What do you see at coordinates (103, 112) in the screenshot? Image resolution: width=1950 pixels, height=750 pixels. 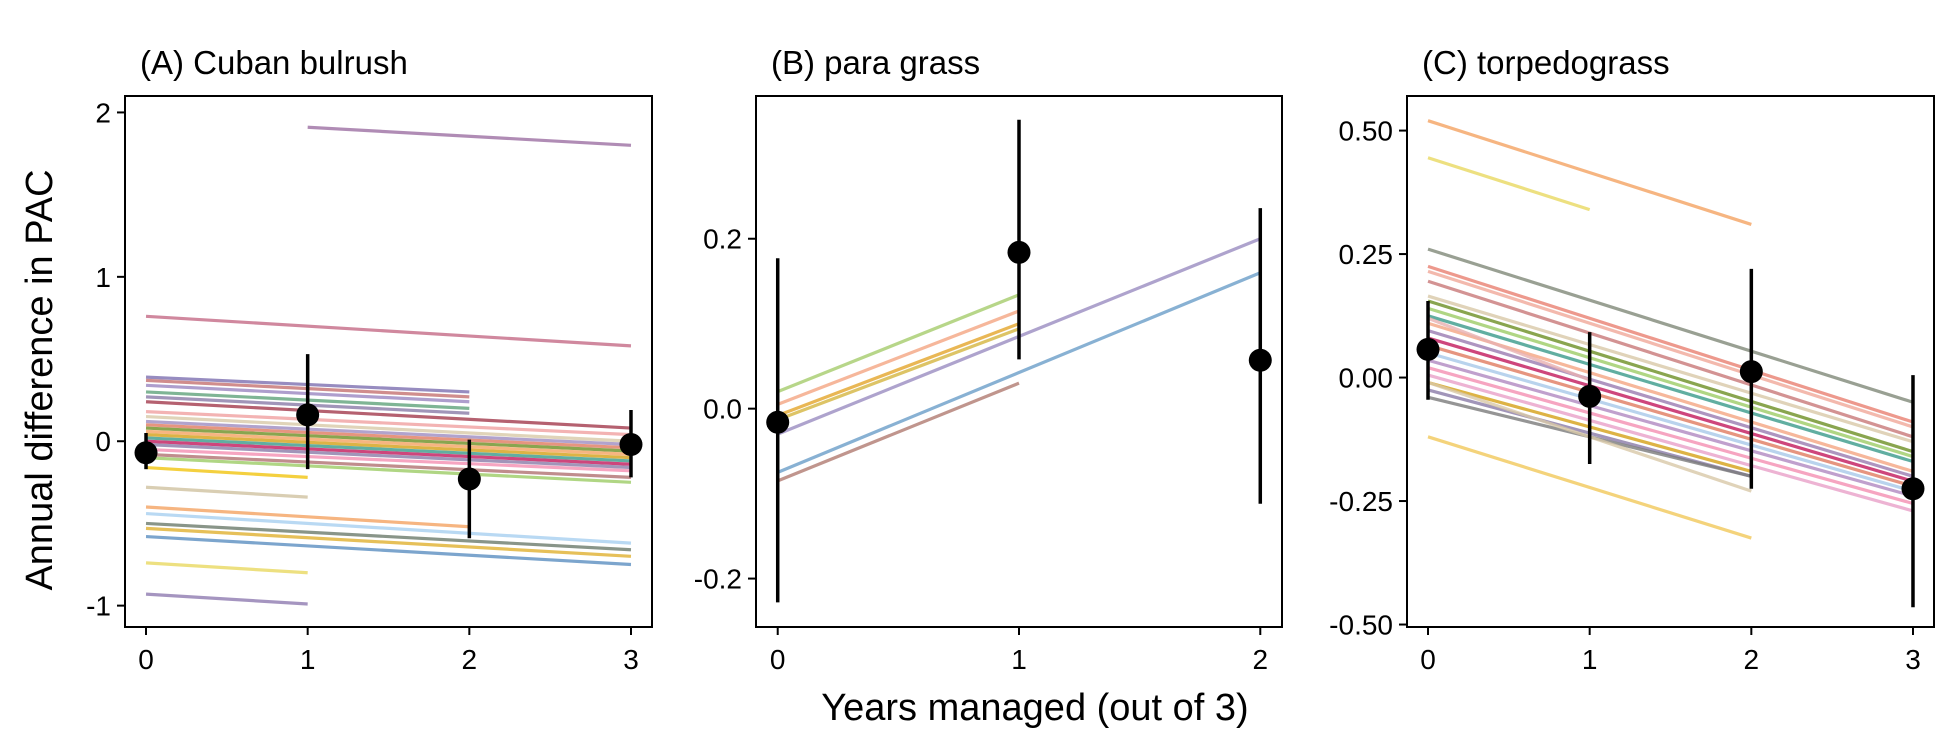 I see `y-tick-label: 2` at bounding box center [103, 112].